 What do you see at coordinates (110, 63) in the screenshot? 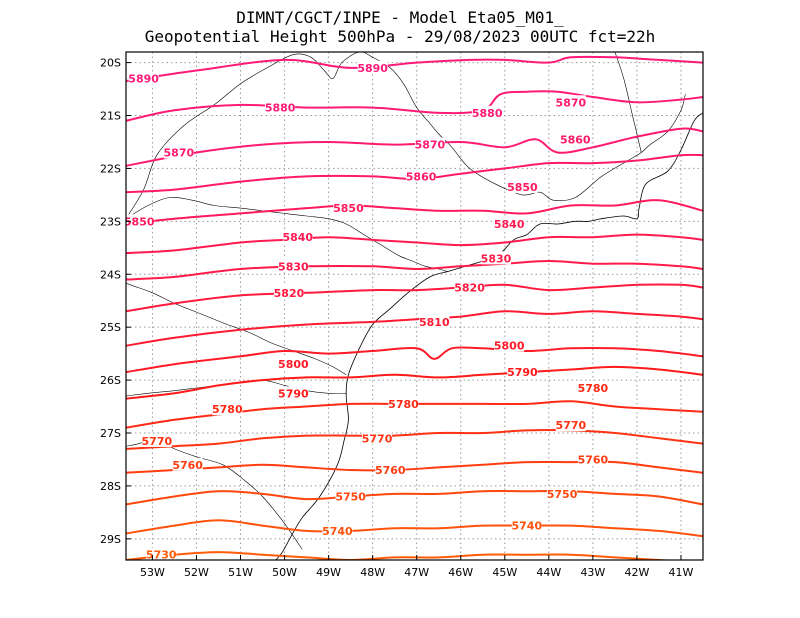
I see `lat-tick-label: 20S` at bounding box center [110, 63].